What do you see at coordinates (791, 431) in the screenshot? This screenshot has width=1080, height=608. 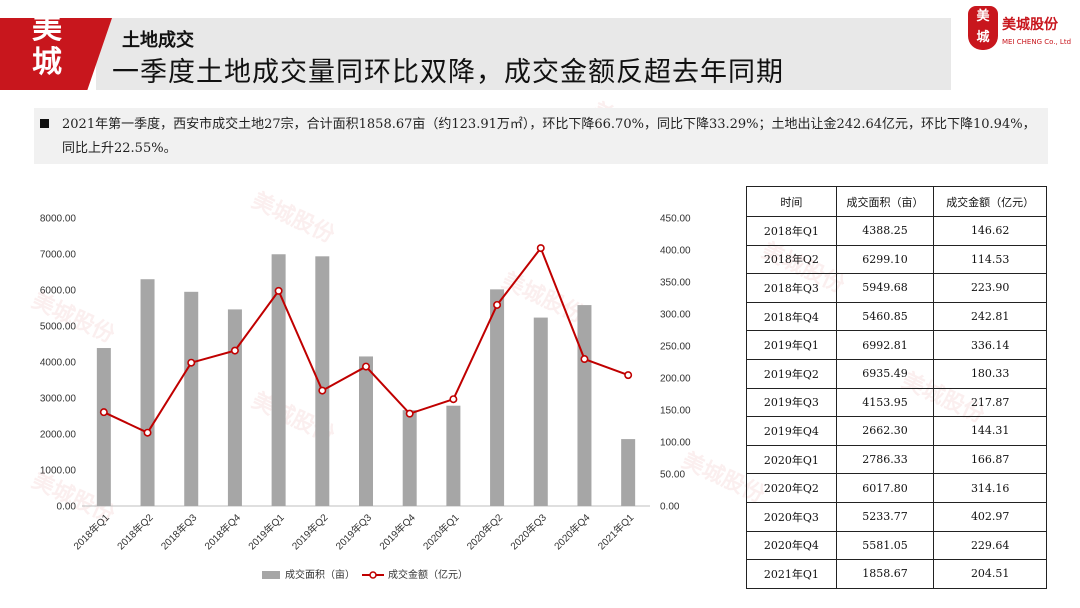 I see `table-cell: 2019年Q4` at bounding box center [791, 431].